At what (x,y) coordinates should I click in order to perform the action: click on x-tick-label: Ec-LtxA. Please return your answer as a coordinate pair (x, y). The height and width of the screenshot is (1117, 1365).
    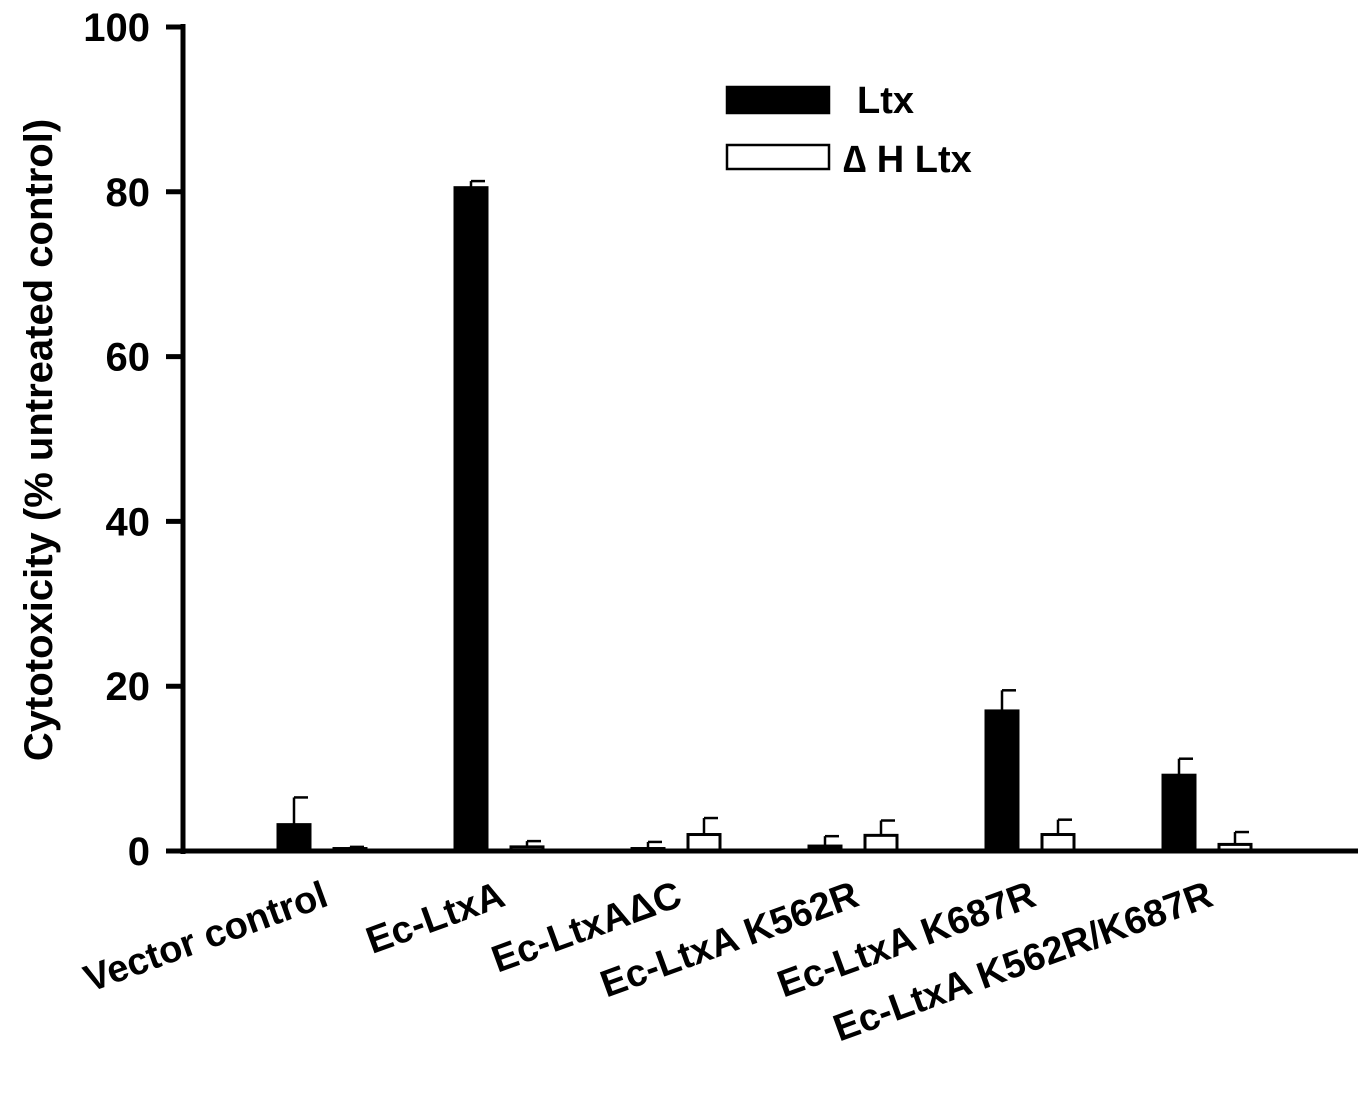
    Looking at the image, I should click on (435, 918).